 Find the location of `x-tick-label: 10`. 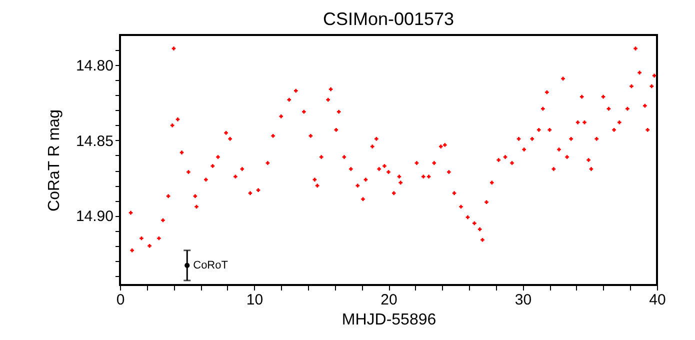

x-tick-label: 10 is located at coordinates (255, 300).